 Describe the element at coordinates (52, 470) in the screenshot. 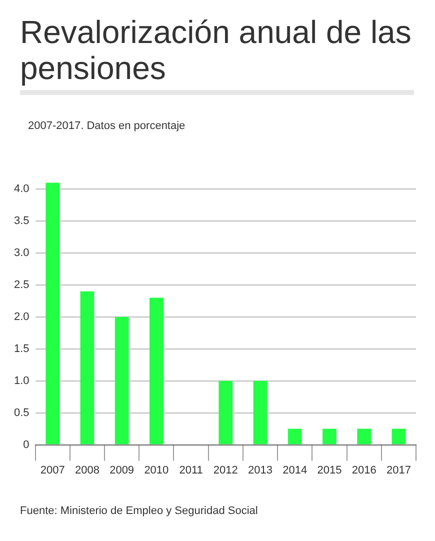

I see `x-tick-label: 2007` at that location.